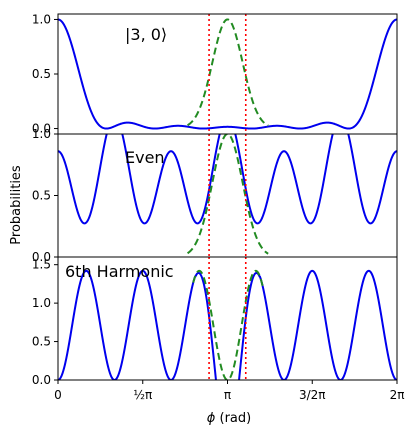  Describe the element at coordinates (41, 74) in the screenshot. I see `y-tick-label-1-2: 0.5` at that location.